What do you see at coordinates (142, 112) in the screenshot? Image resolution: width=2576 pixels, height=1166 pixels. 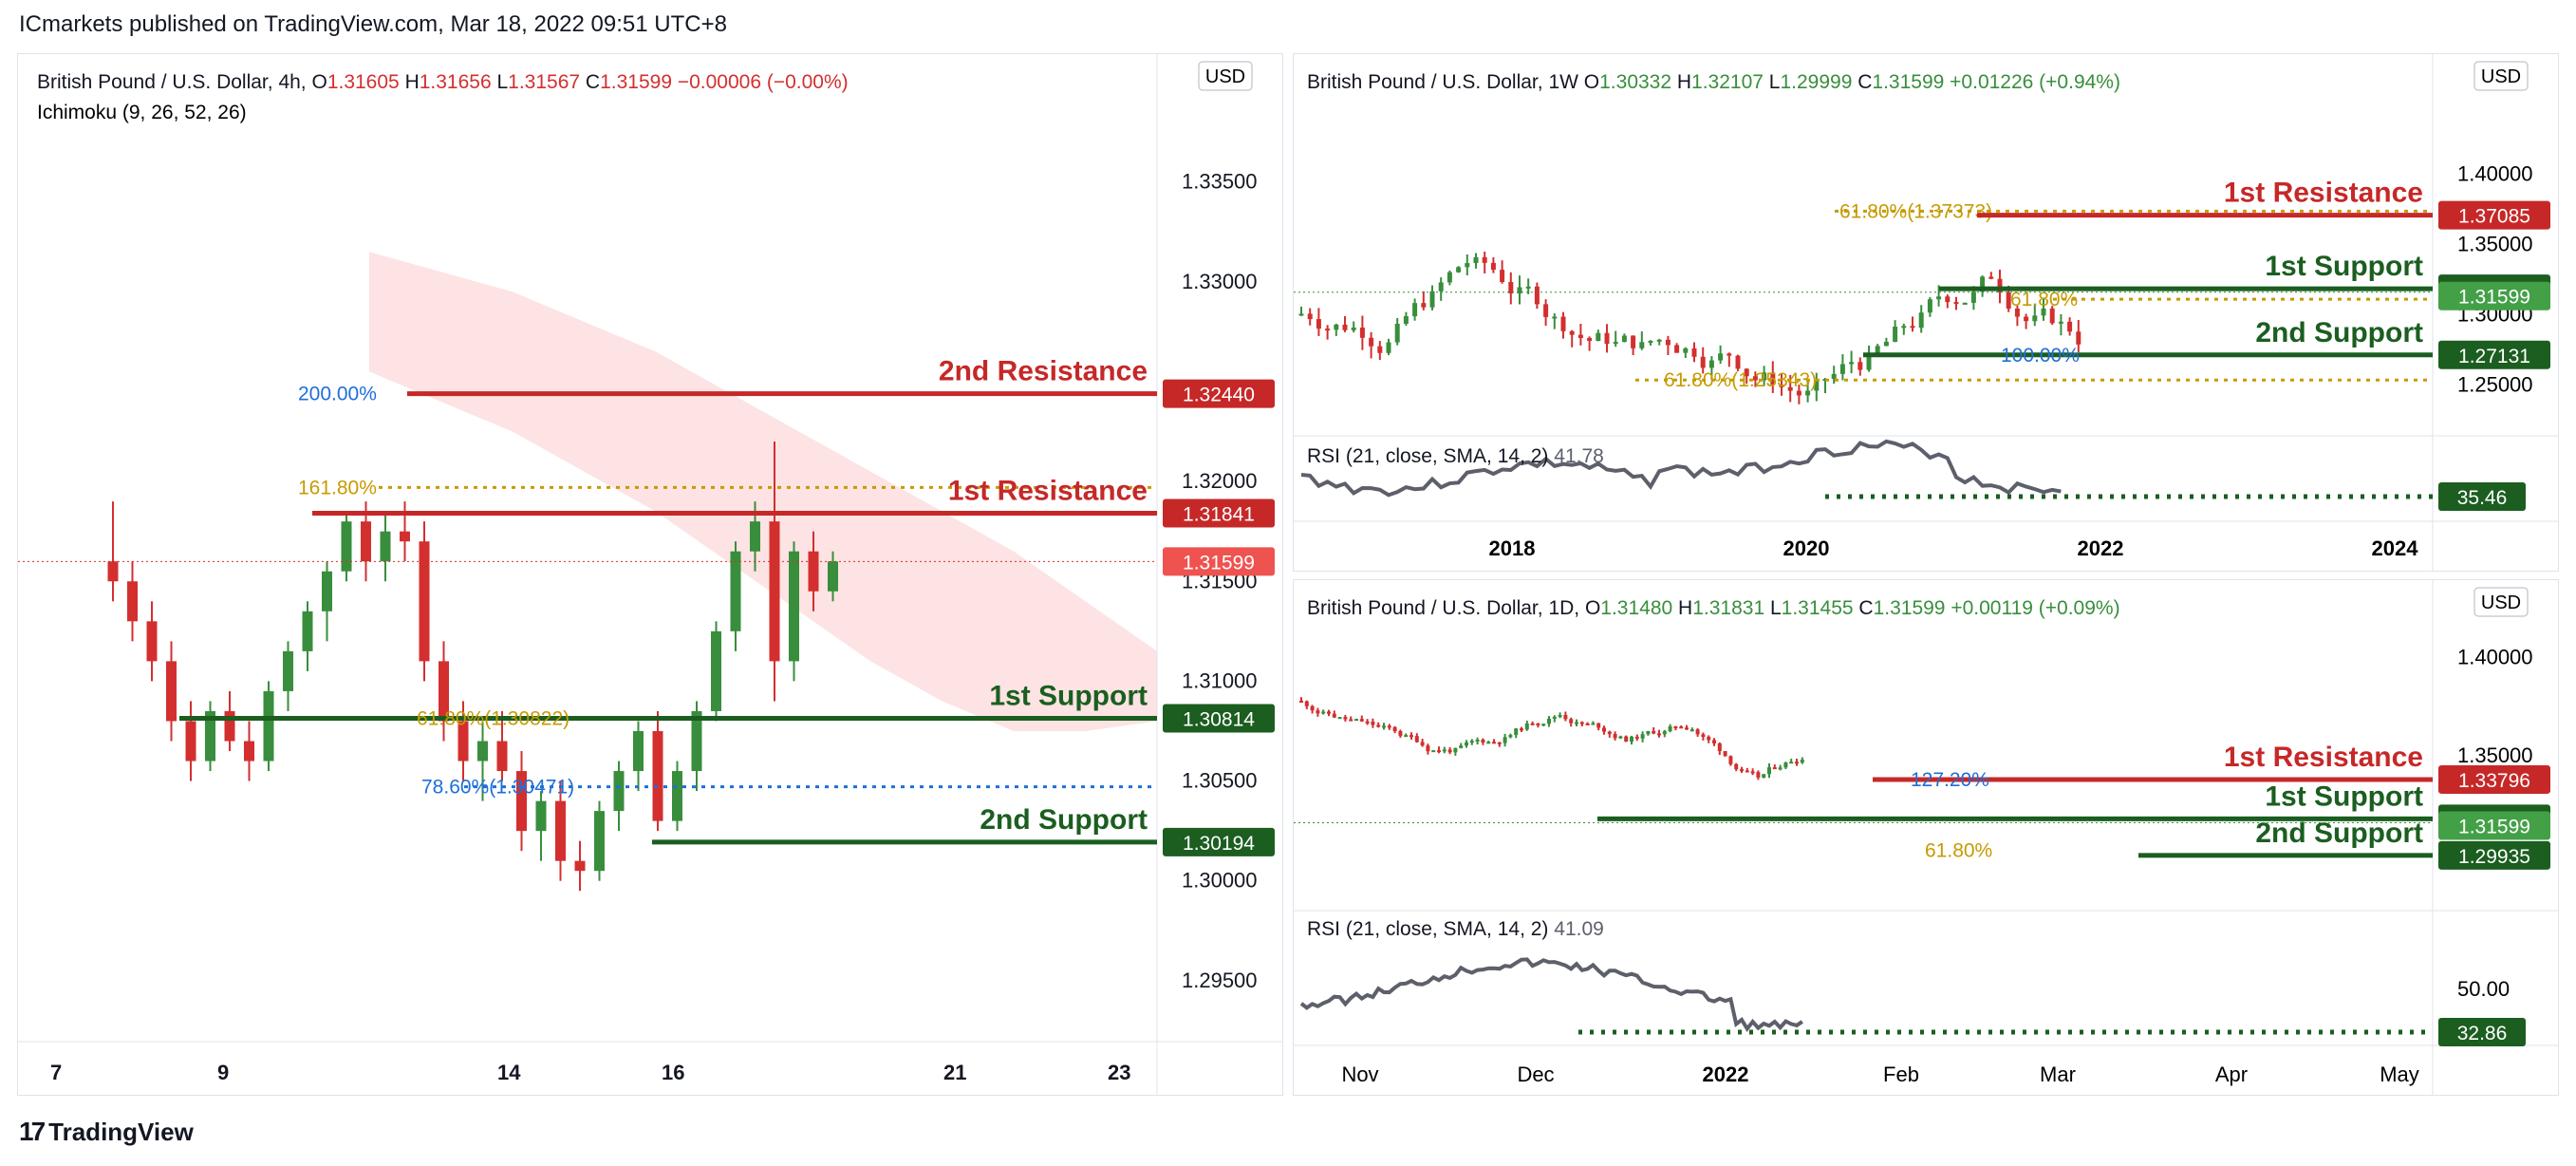 I see `indicator-label: Ichimoku (9, 26, 52, 26)` at bounding box center [142, 112].